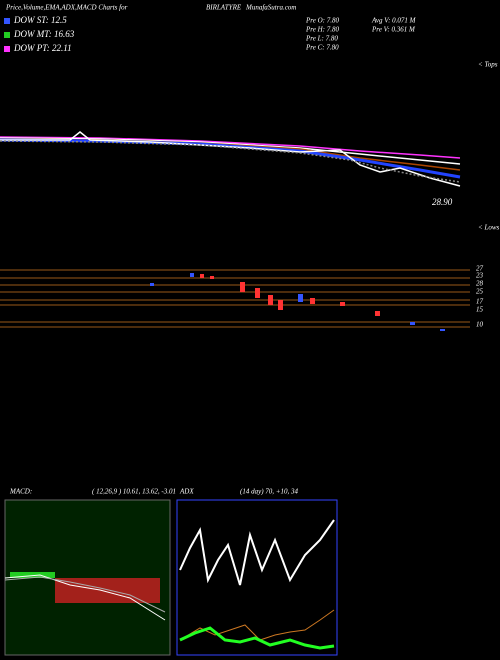 This screenshot has height=660, width=500. Describe the element at coordinates (480, 302) in the screenshot. I see `axis-label: 17` at that location.